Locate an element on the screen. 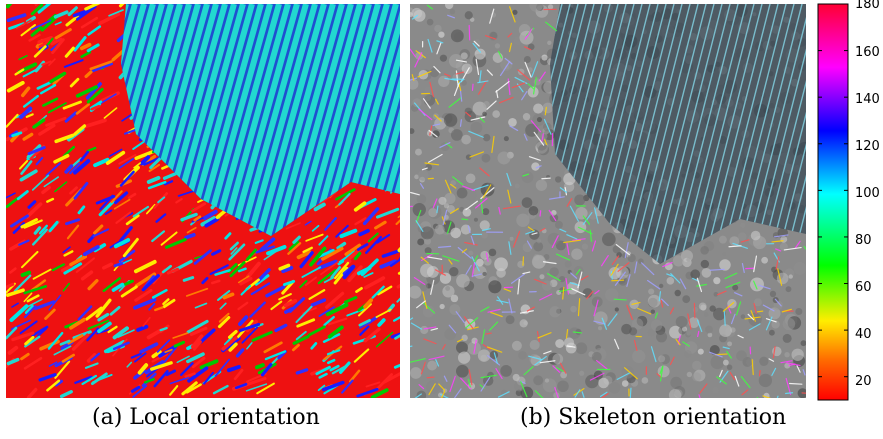  colorbar-ticks is located at coordinates (833, 190).